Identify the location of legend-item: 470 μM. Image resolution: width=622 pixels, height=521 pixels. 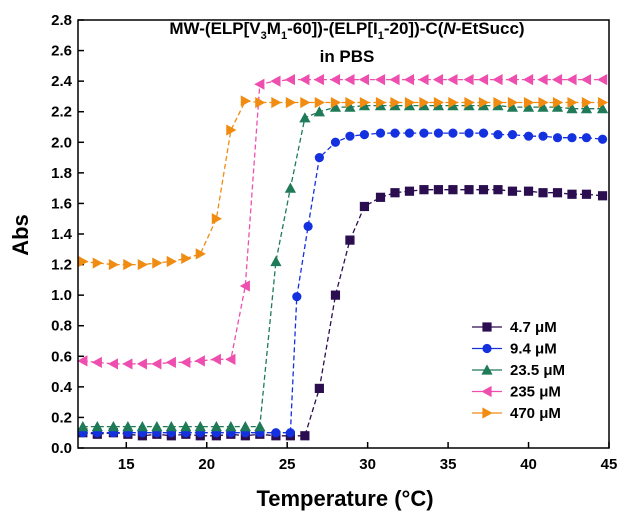
(516, 413).